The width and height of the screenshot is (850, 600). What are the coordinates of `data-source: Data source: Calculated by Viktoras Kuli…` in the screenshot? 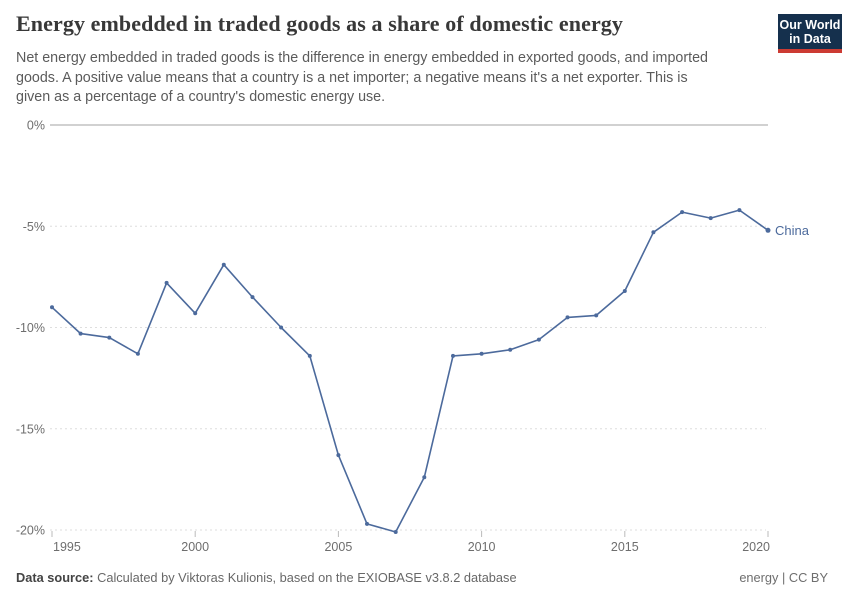 It's located at (266, 577).